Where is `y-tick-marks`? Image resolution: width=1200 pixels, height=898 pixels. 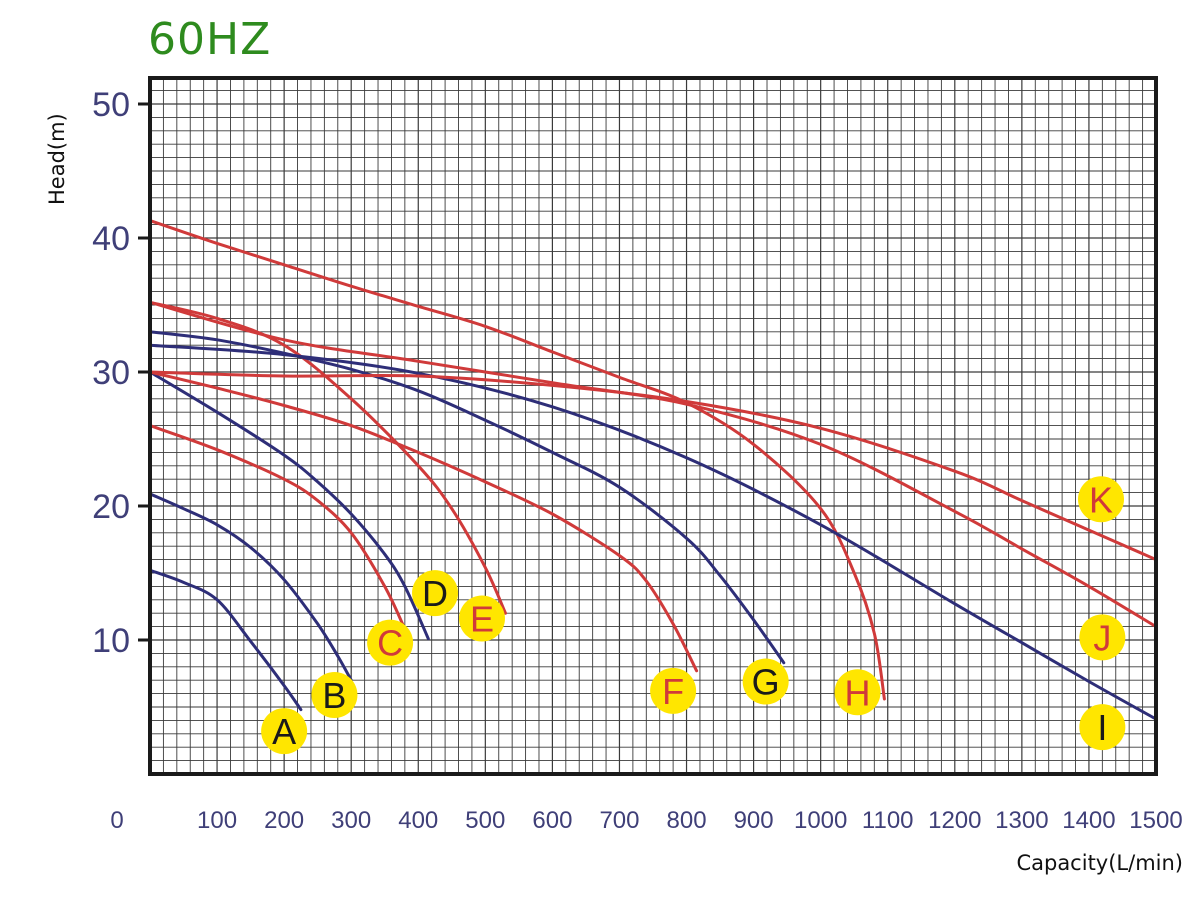 y-tick-marks is located at coordinates (144, 372).